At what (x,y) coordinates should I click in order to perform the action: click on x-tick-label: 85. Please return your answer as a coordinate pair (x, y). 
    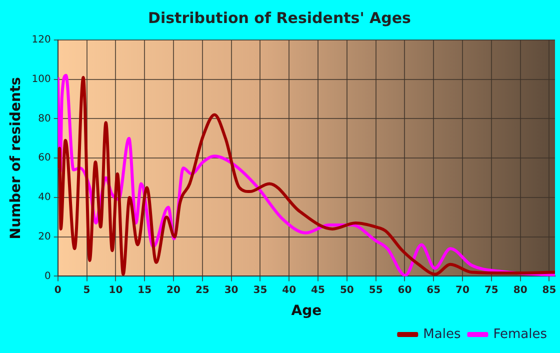
    Looking at the image, I should click on (549, 290).